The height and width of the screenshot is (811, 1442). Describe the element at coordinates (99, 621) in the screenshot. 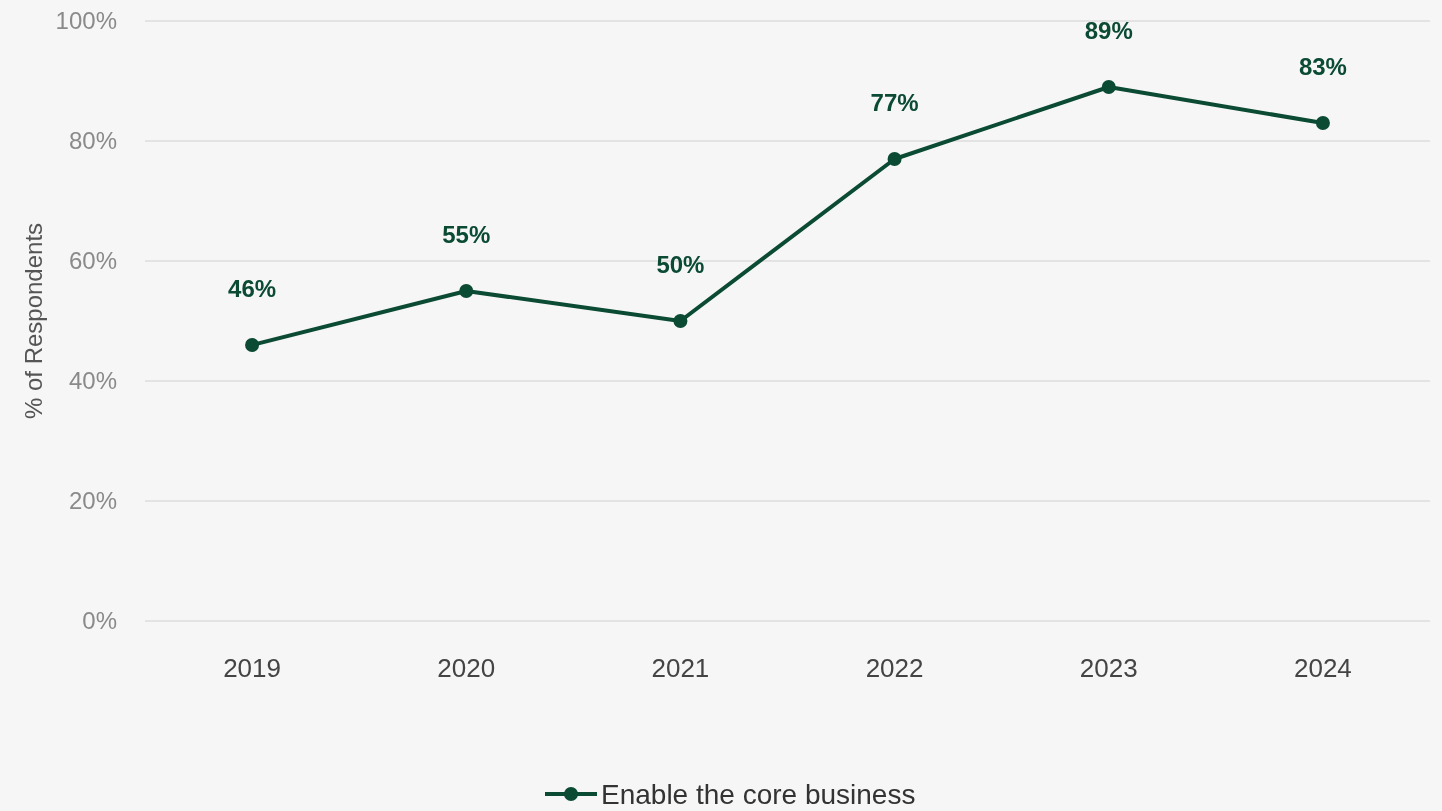

I see `y-tick-label: 0%` at that location.